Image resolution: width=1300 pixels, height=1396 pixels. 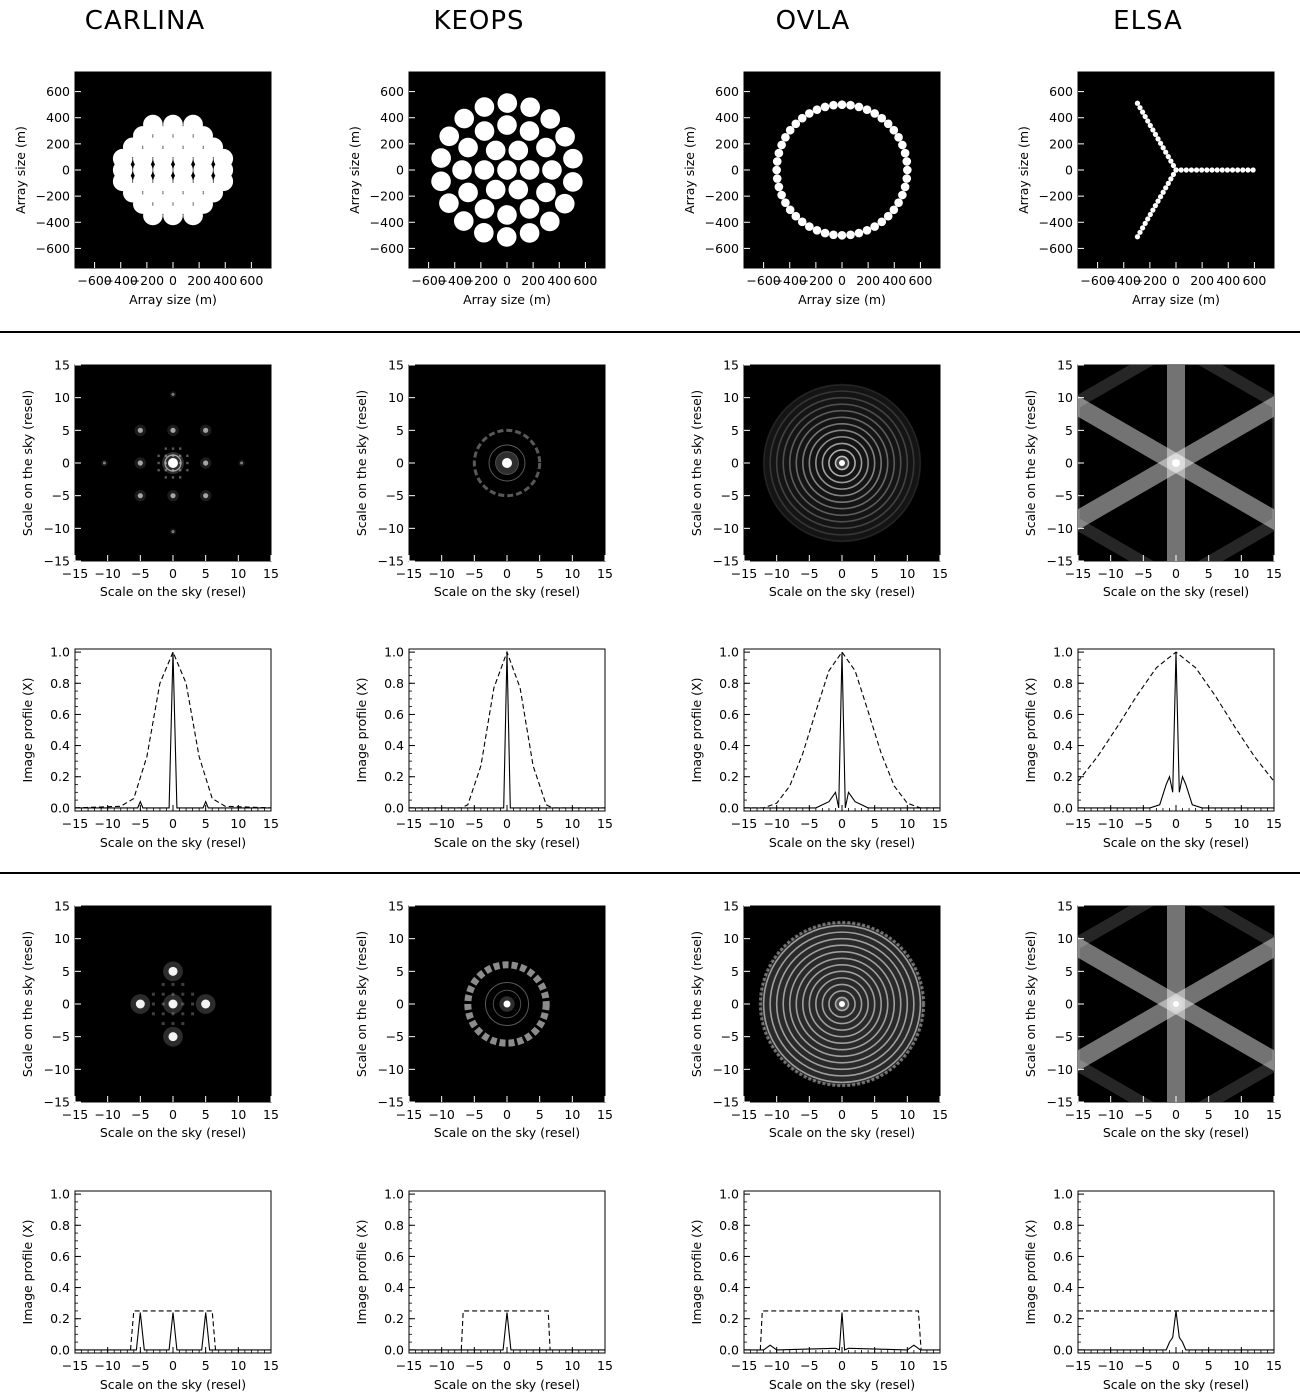 I want to click on profile-panel-ytick-label: 0.8, so click(x=394, y=1225).